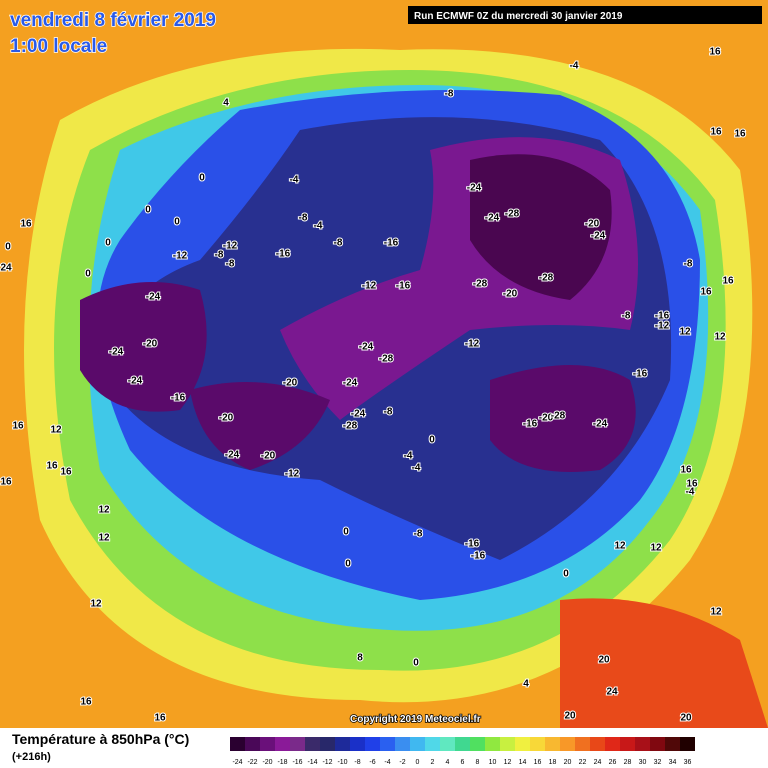 Image resolution: width=768 pixels, height=768 pixels. What do you see at coordinates (237, 762) in the screenshot?
I see `legend-tick-label: -24` at bounding box center [237, 762].